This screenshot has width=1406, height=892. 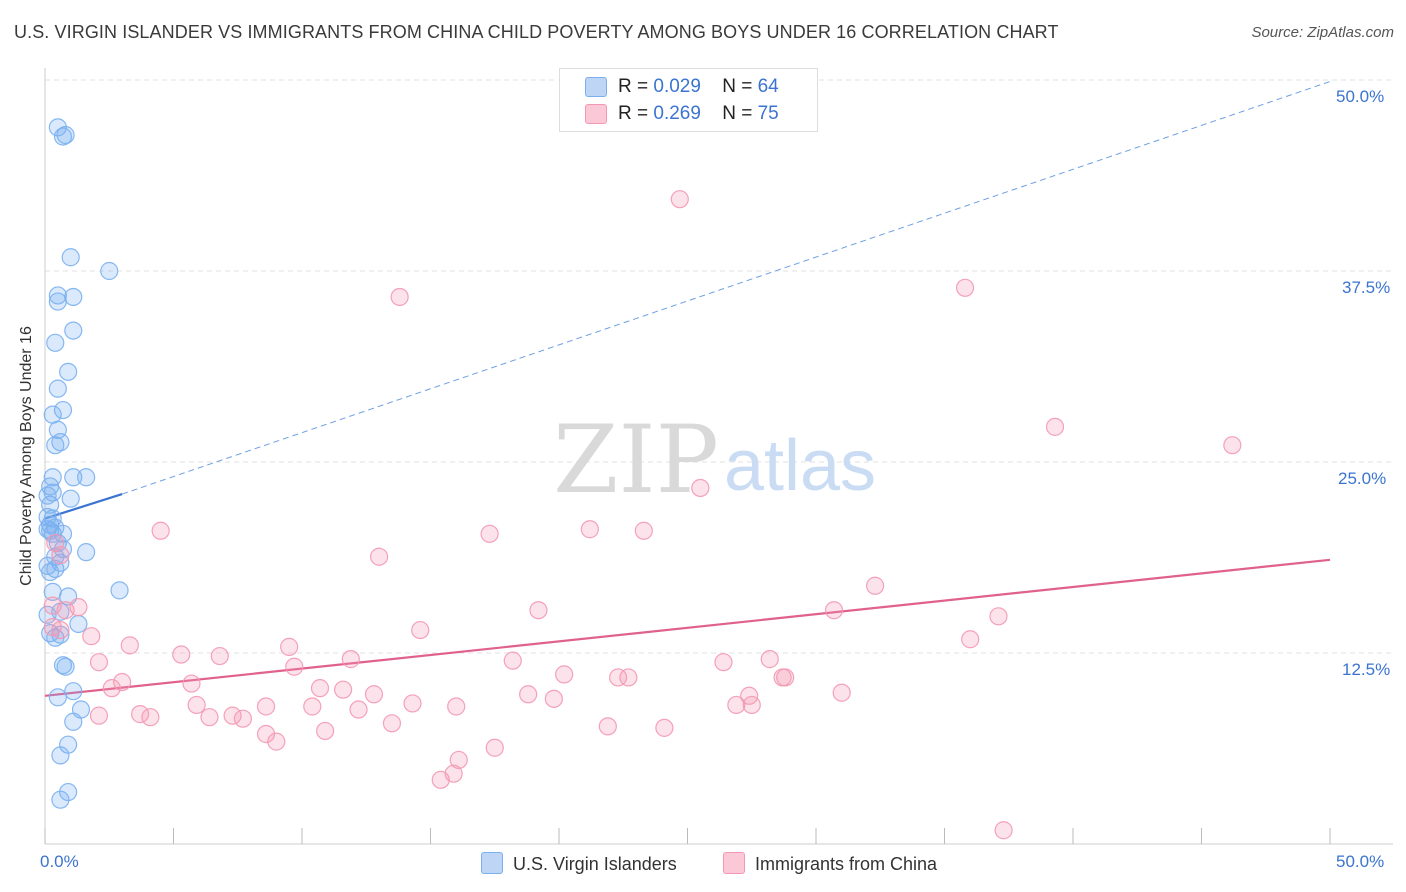 What do you see at coordinates (768, 86) in the screenshot?
I see `legend-n-value: 64` at bounding box center [768, 86].